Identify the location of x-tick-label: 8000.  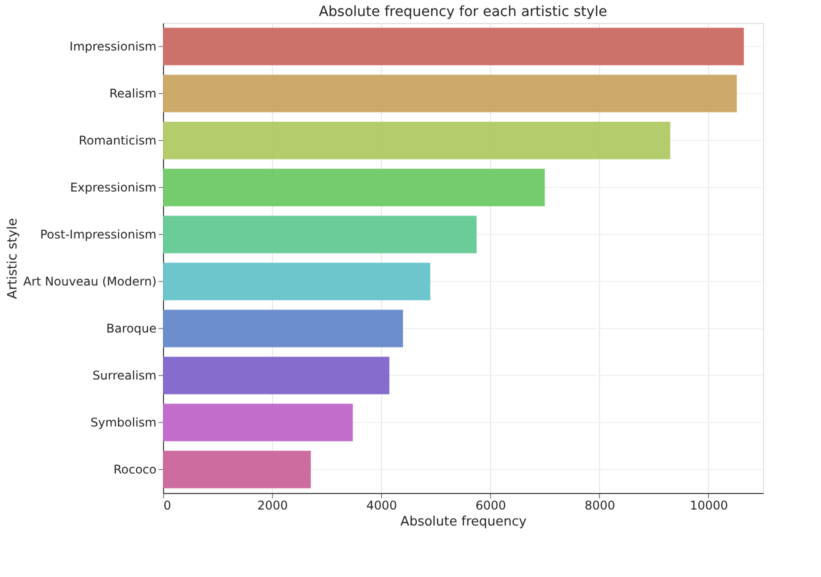
(600, 505).